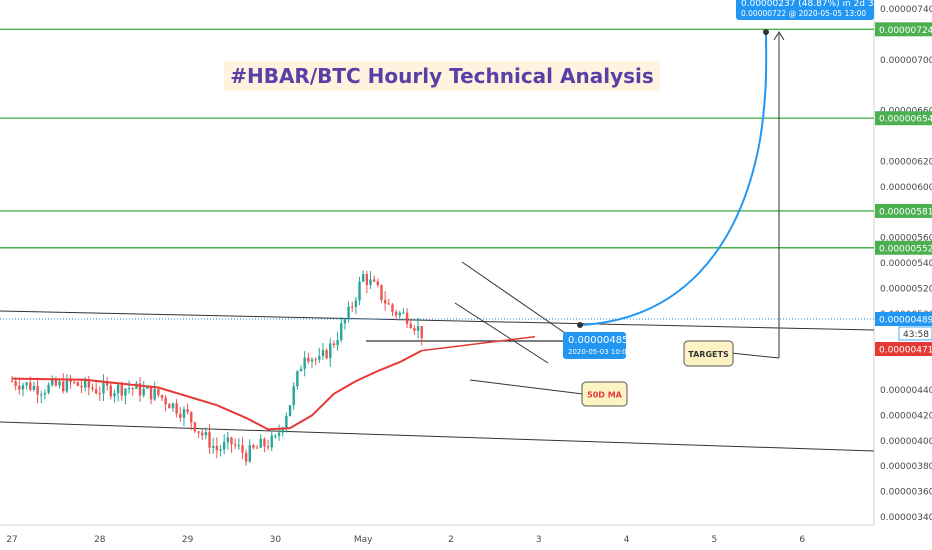  Describe the element at coordinates (627, 540) in the screenshot. I see `time-tick-label: 4` at that location.